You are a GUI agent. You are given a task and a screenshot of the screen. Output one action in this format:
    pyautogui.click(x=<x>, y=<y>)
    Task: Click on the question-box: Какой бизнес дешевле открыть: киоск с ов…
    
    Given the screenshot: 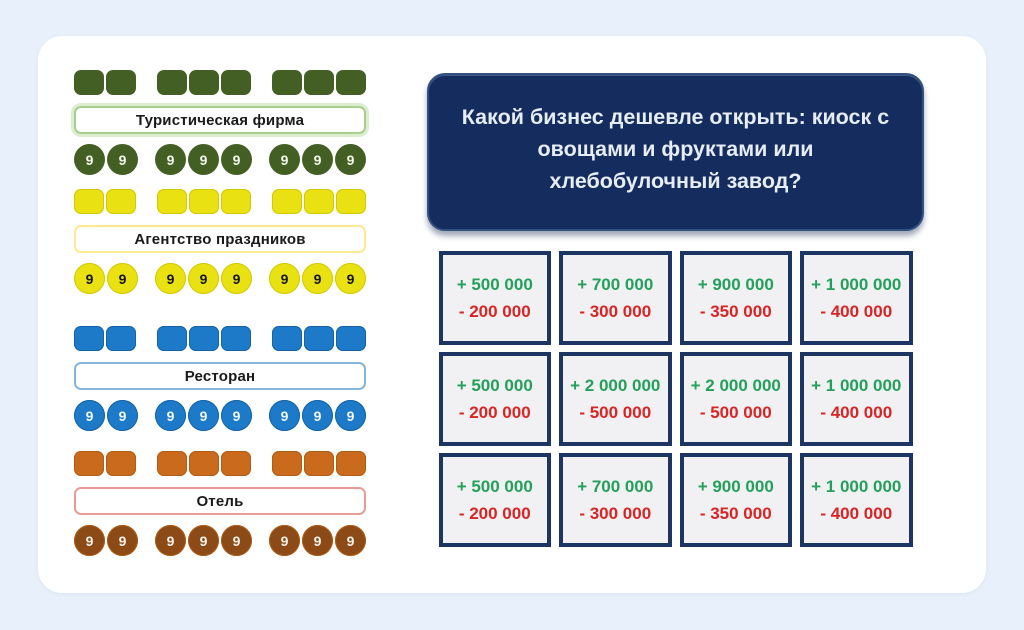 What is the action you would take?
    pyautogui.click(x=675, y=152)
    